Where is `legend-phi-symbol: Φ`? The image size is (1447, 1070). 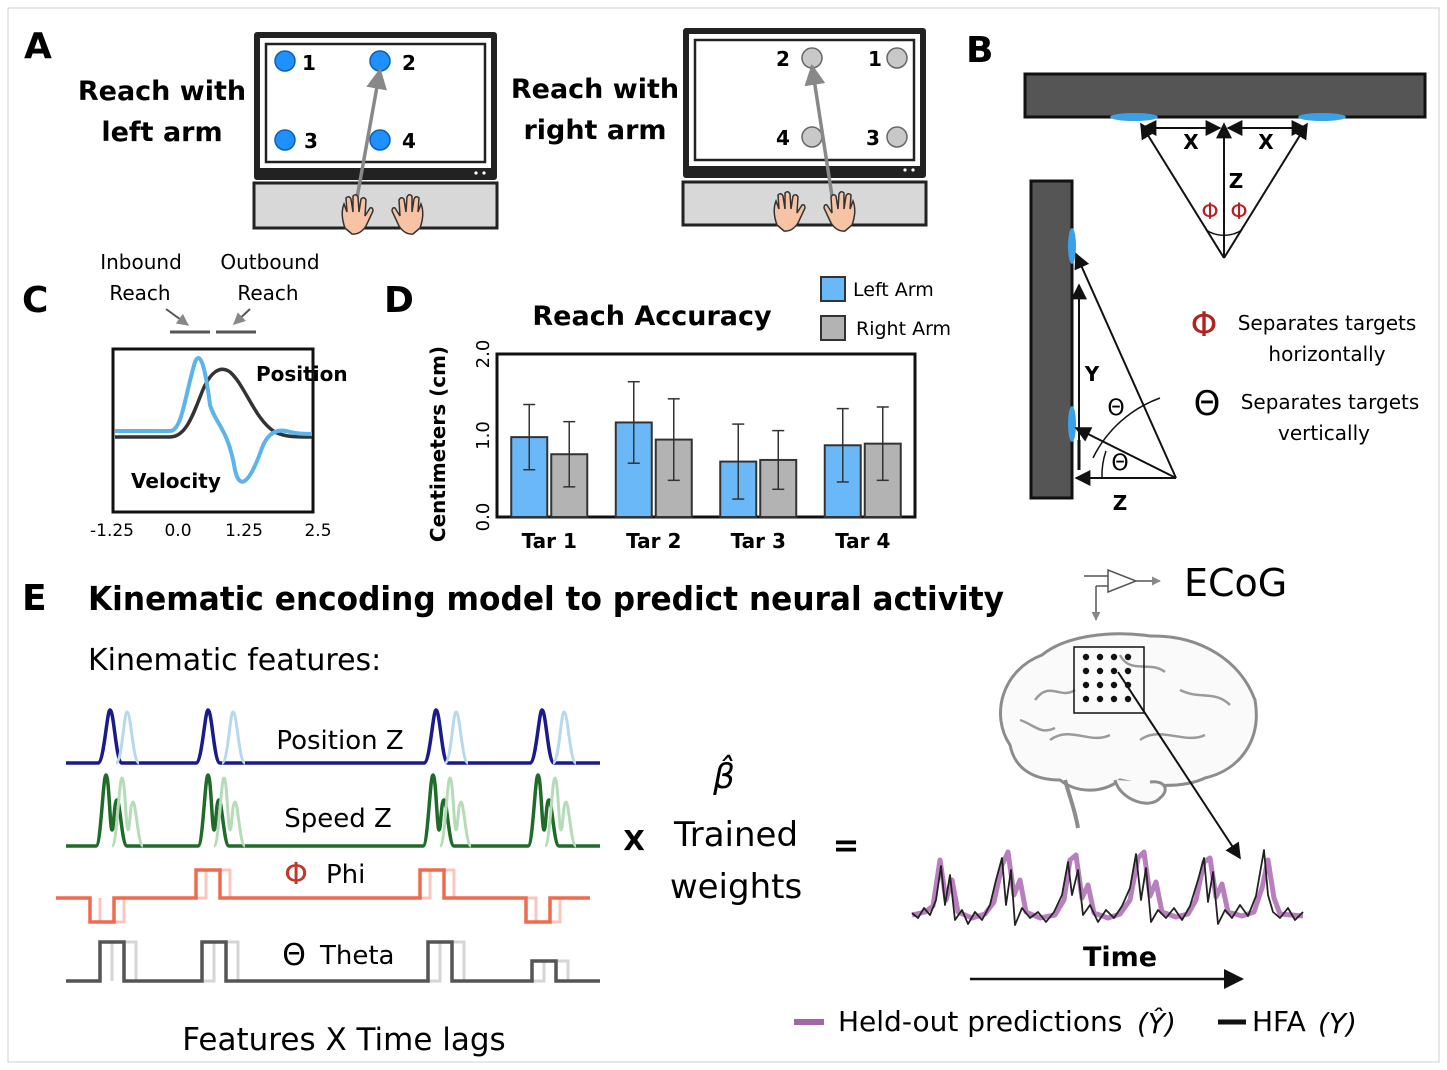
legend-phi-symbol: Φ is located at coordinates (1204, 325).